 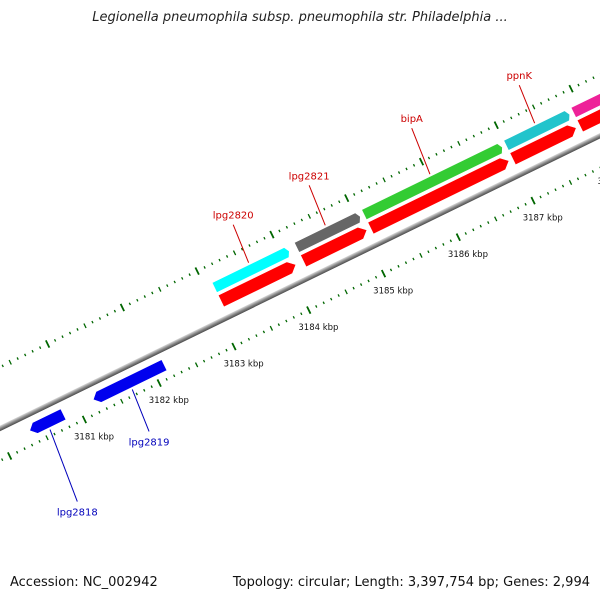 I want to click on cds-lpg2821, so click(x=334, y=246).